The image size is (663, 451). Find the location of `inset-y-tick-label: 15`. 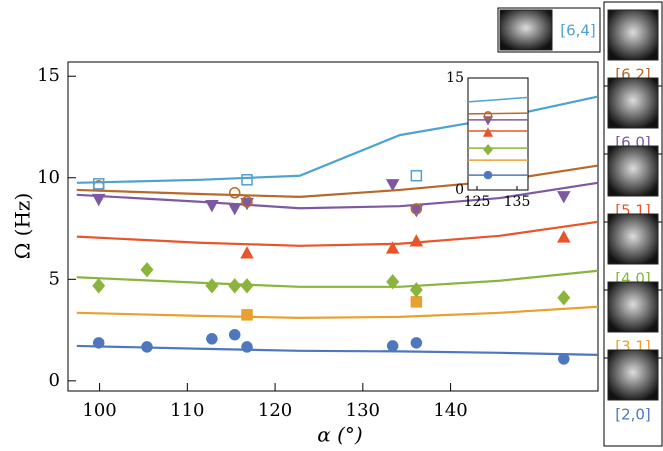

inset-y-tick-label: 15 is located at coordinates (455, 78).